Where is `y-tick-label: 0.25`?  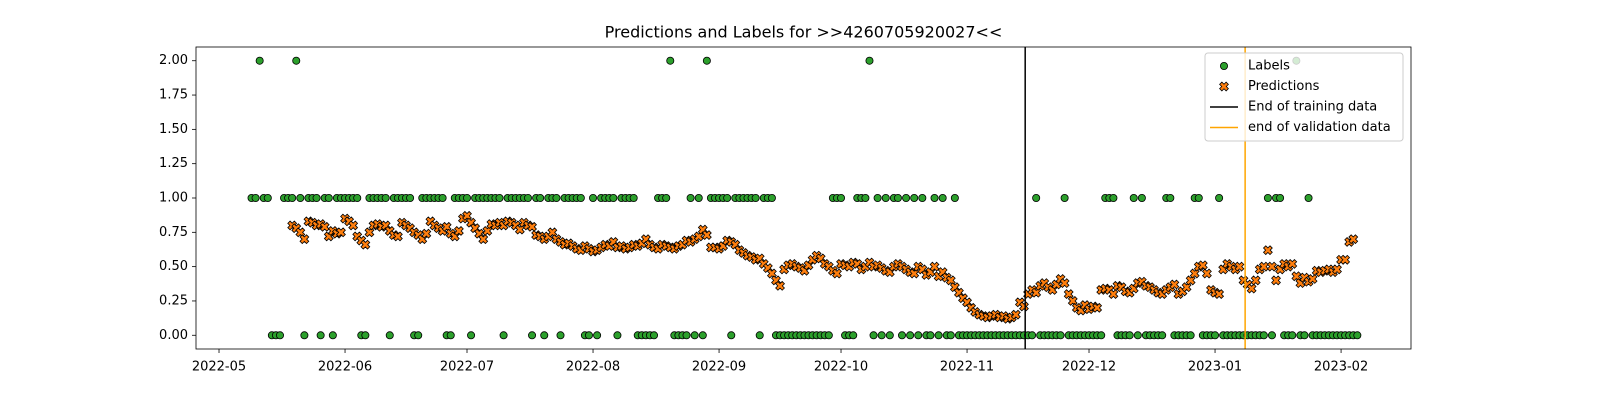 y-tick-label: 0.25 is located at coordinates (173, 300).